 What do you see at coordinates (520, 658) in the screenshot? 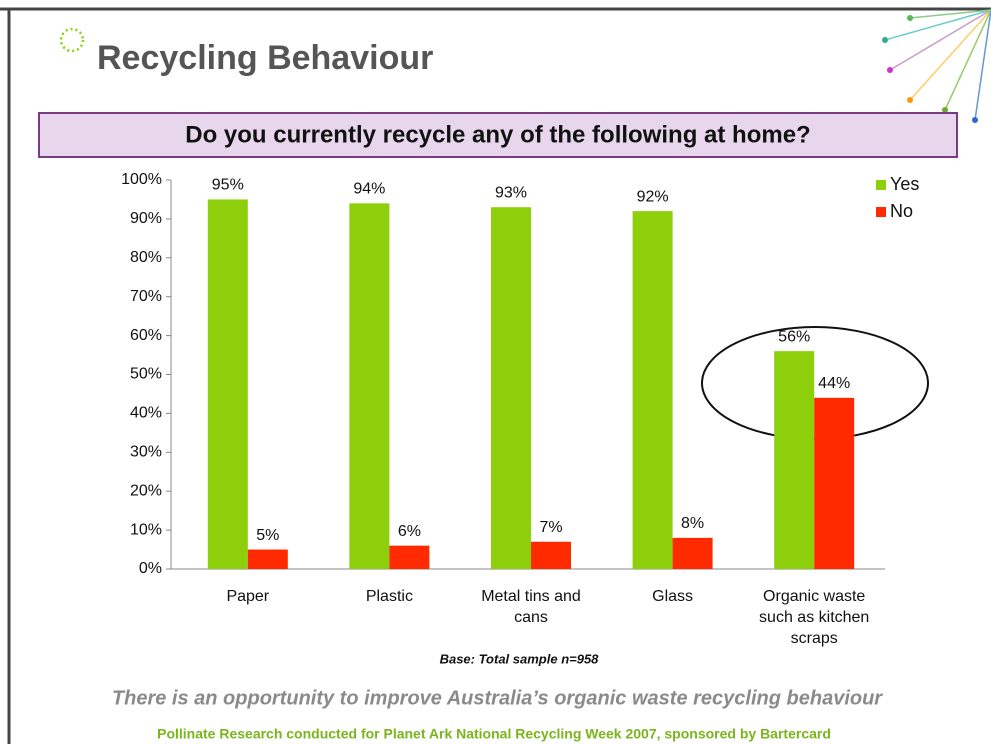
I see `base-note: Base: Total sample n=958` at bounding box center [520, 658].